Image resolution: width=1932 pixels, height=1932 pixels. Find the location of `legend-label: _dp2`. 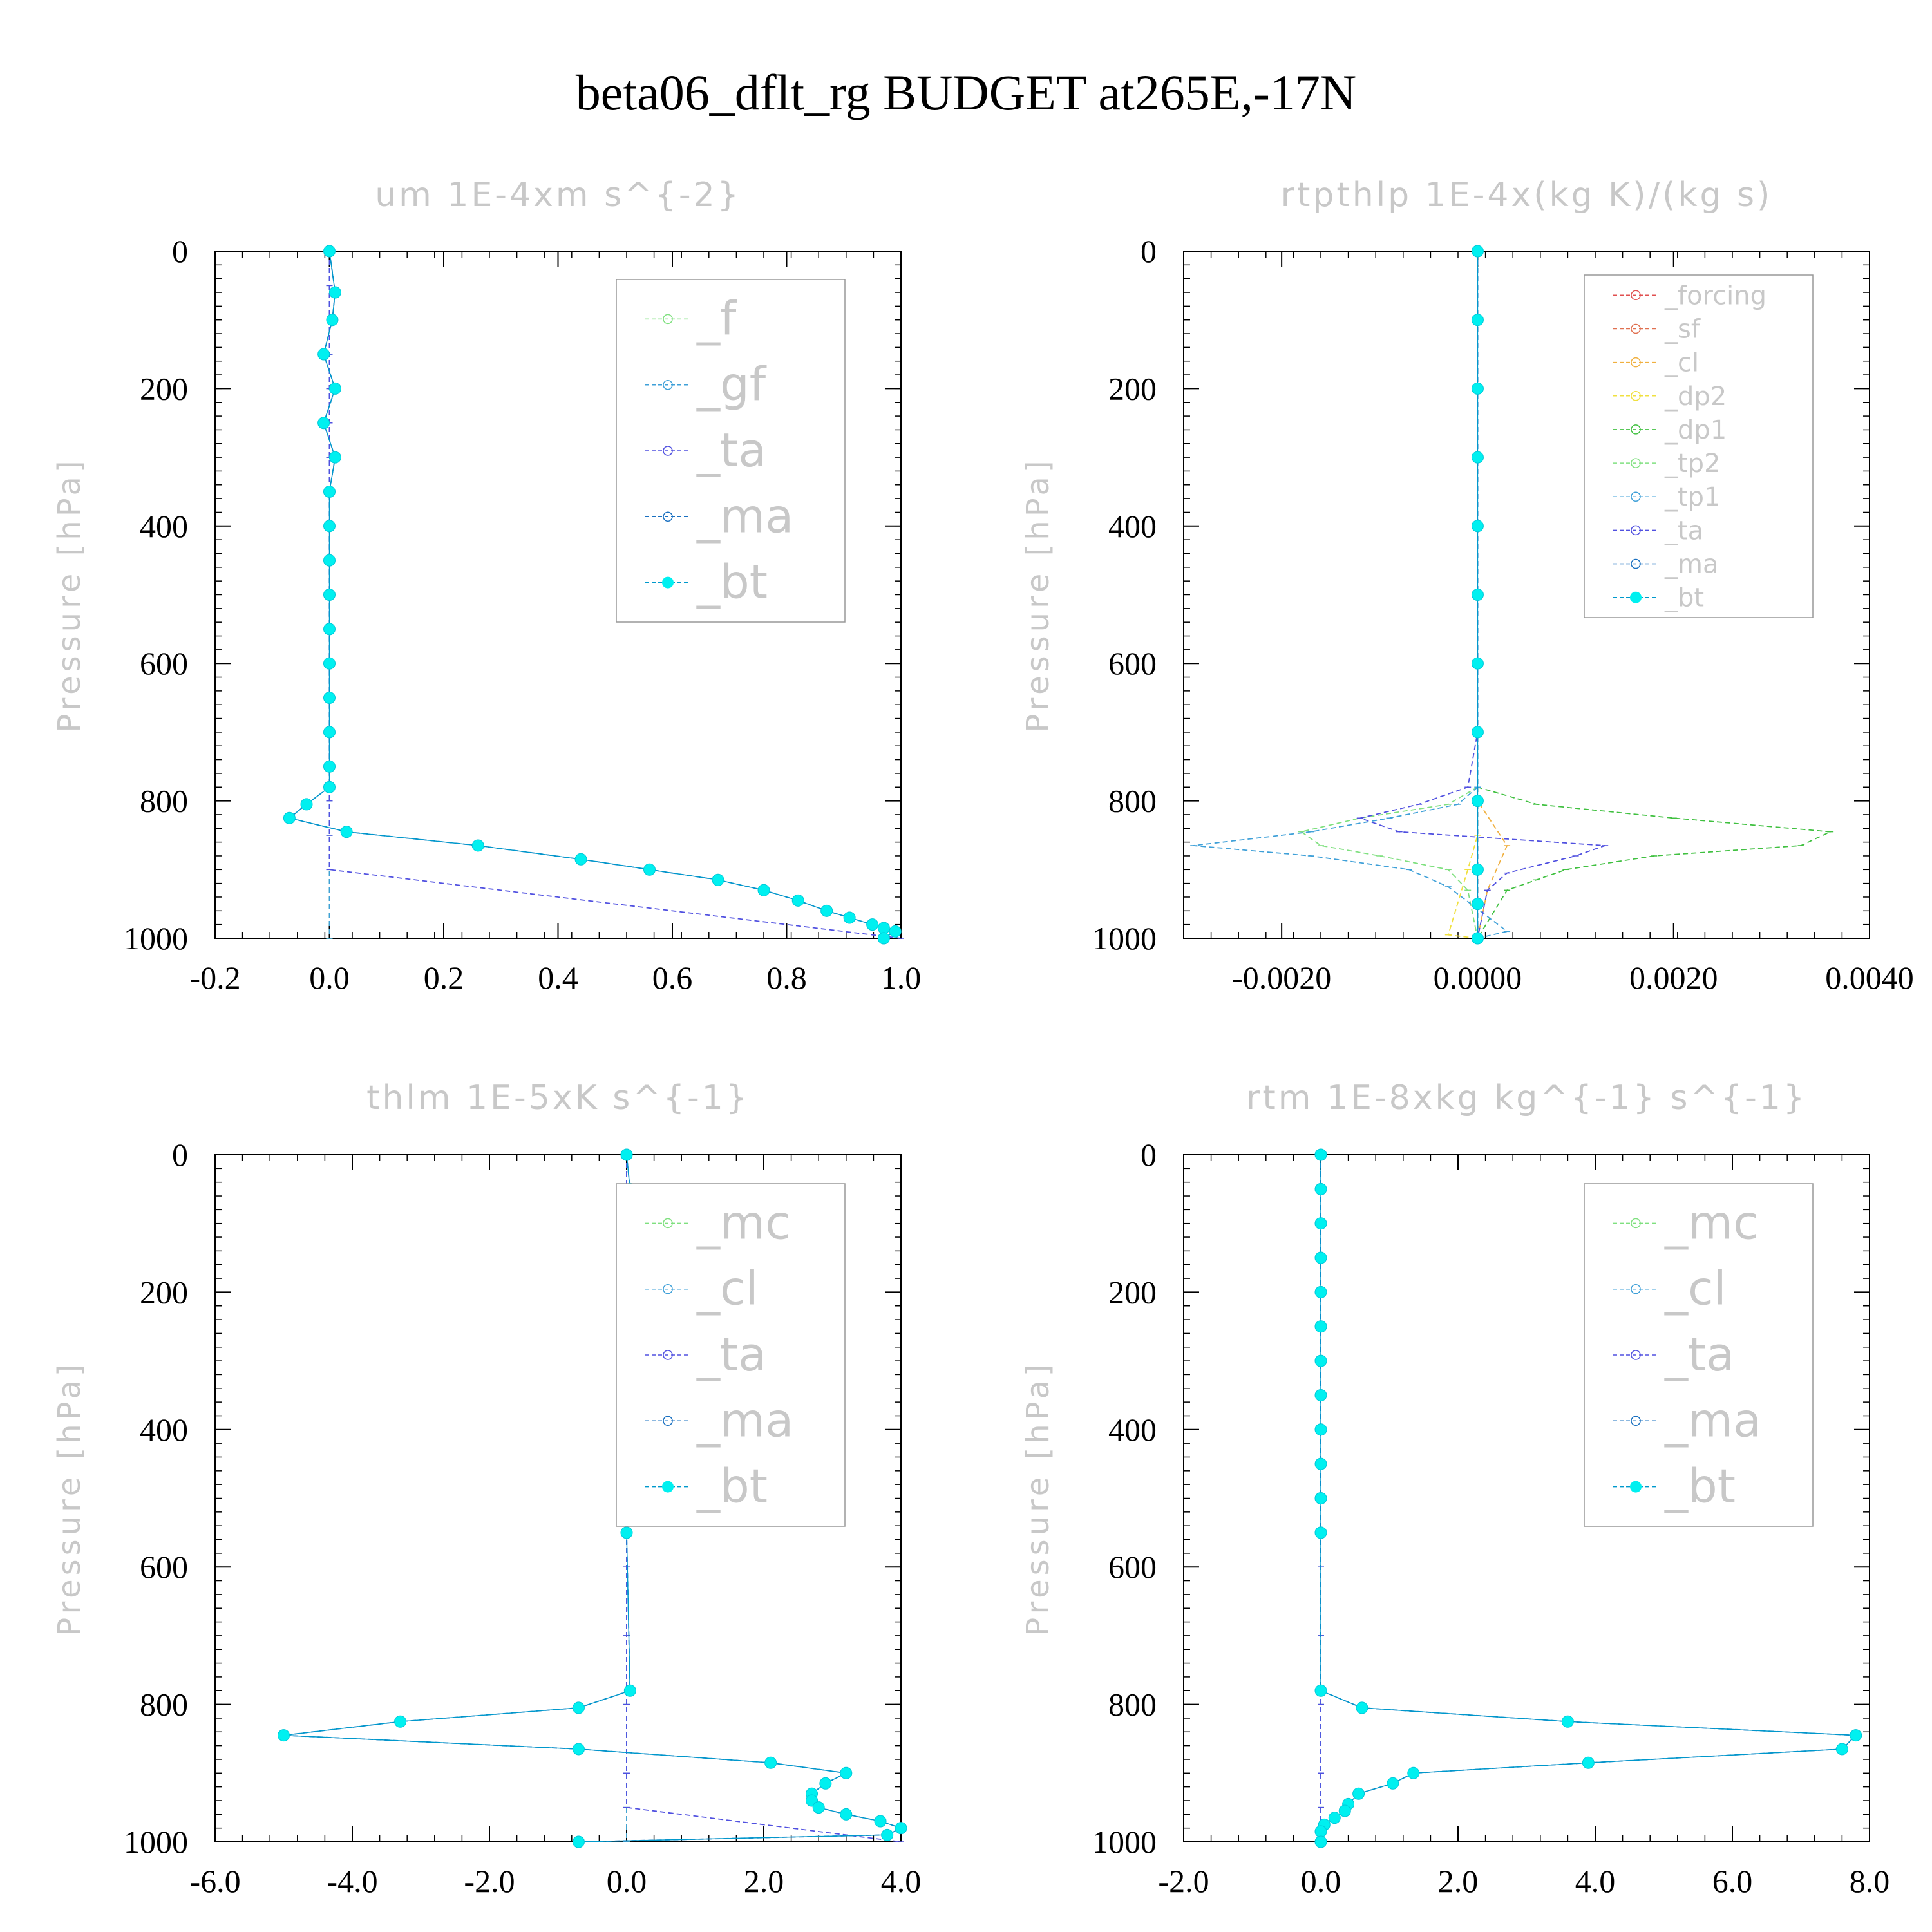

legend-label: _dp2 is located at coordinates (1696, 397).